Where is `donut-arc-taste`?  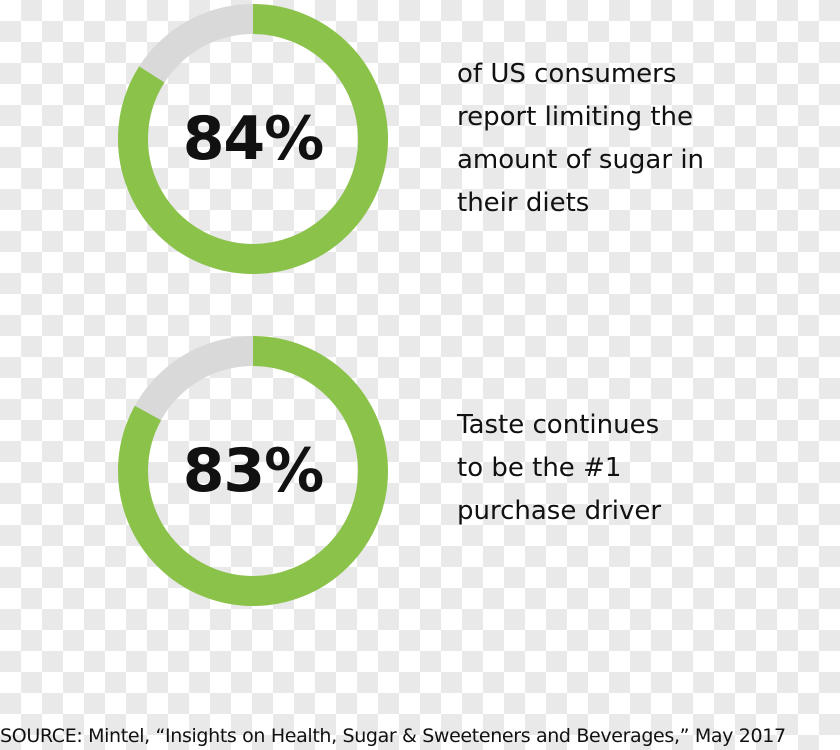 donut-arc-taste is located at coordinates (253, 471).